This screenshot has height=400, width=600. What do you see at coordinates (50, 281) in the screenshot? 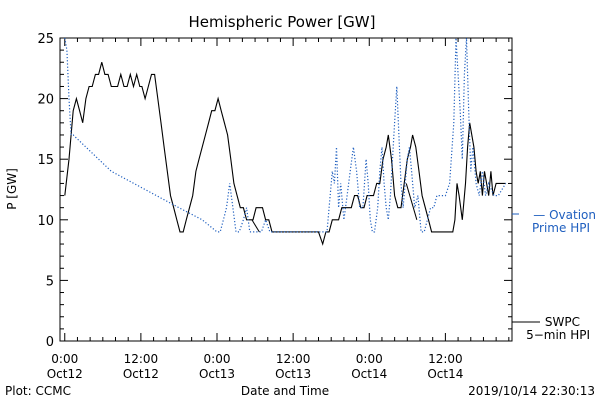
I see `y-tick-label: 5` at bounding box center [50, 281].